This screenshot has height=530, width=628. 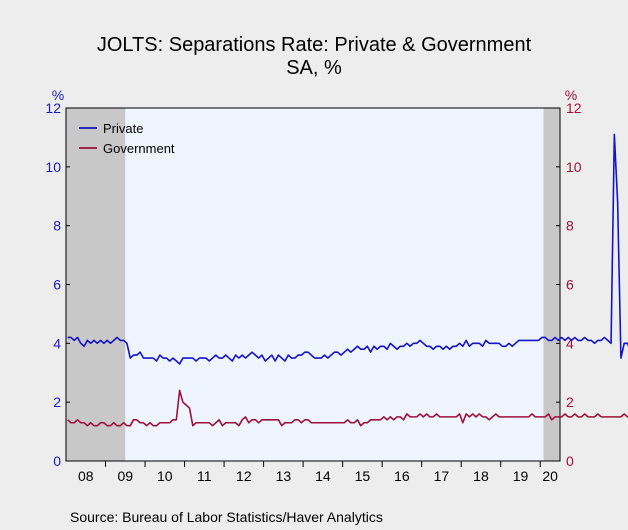 What do you see at coordinates (570, 402) in the screenshot?
I see `y-tick-label-right: 2` at bounding box center [570, 402].